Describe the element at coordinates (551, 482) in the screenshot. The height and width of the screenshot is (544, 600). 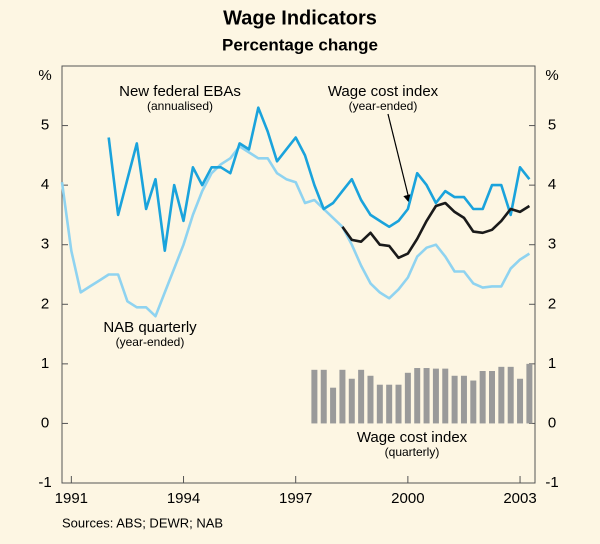
I see `y-tick-label-right: -1` at that location.